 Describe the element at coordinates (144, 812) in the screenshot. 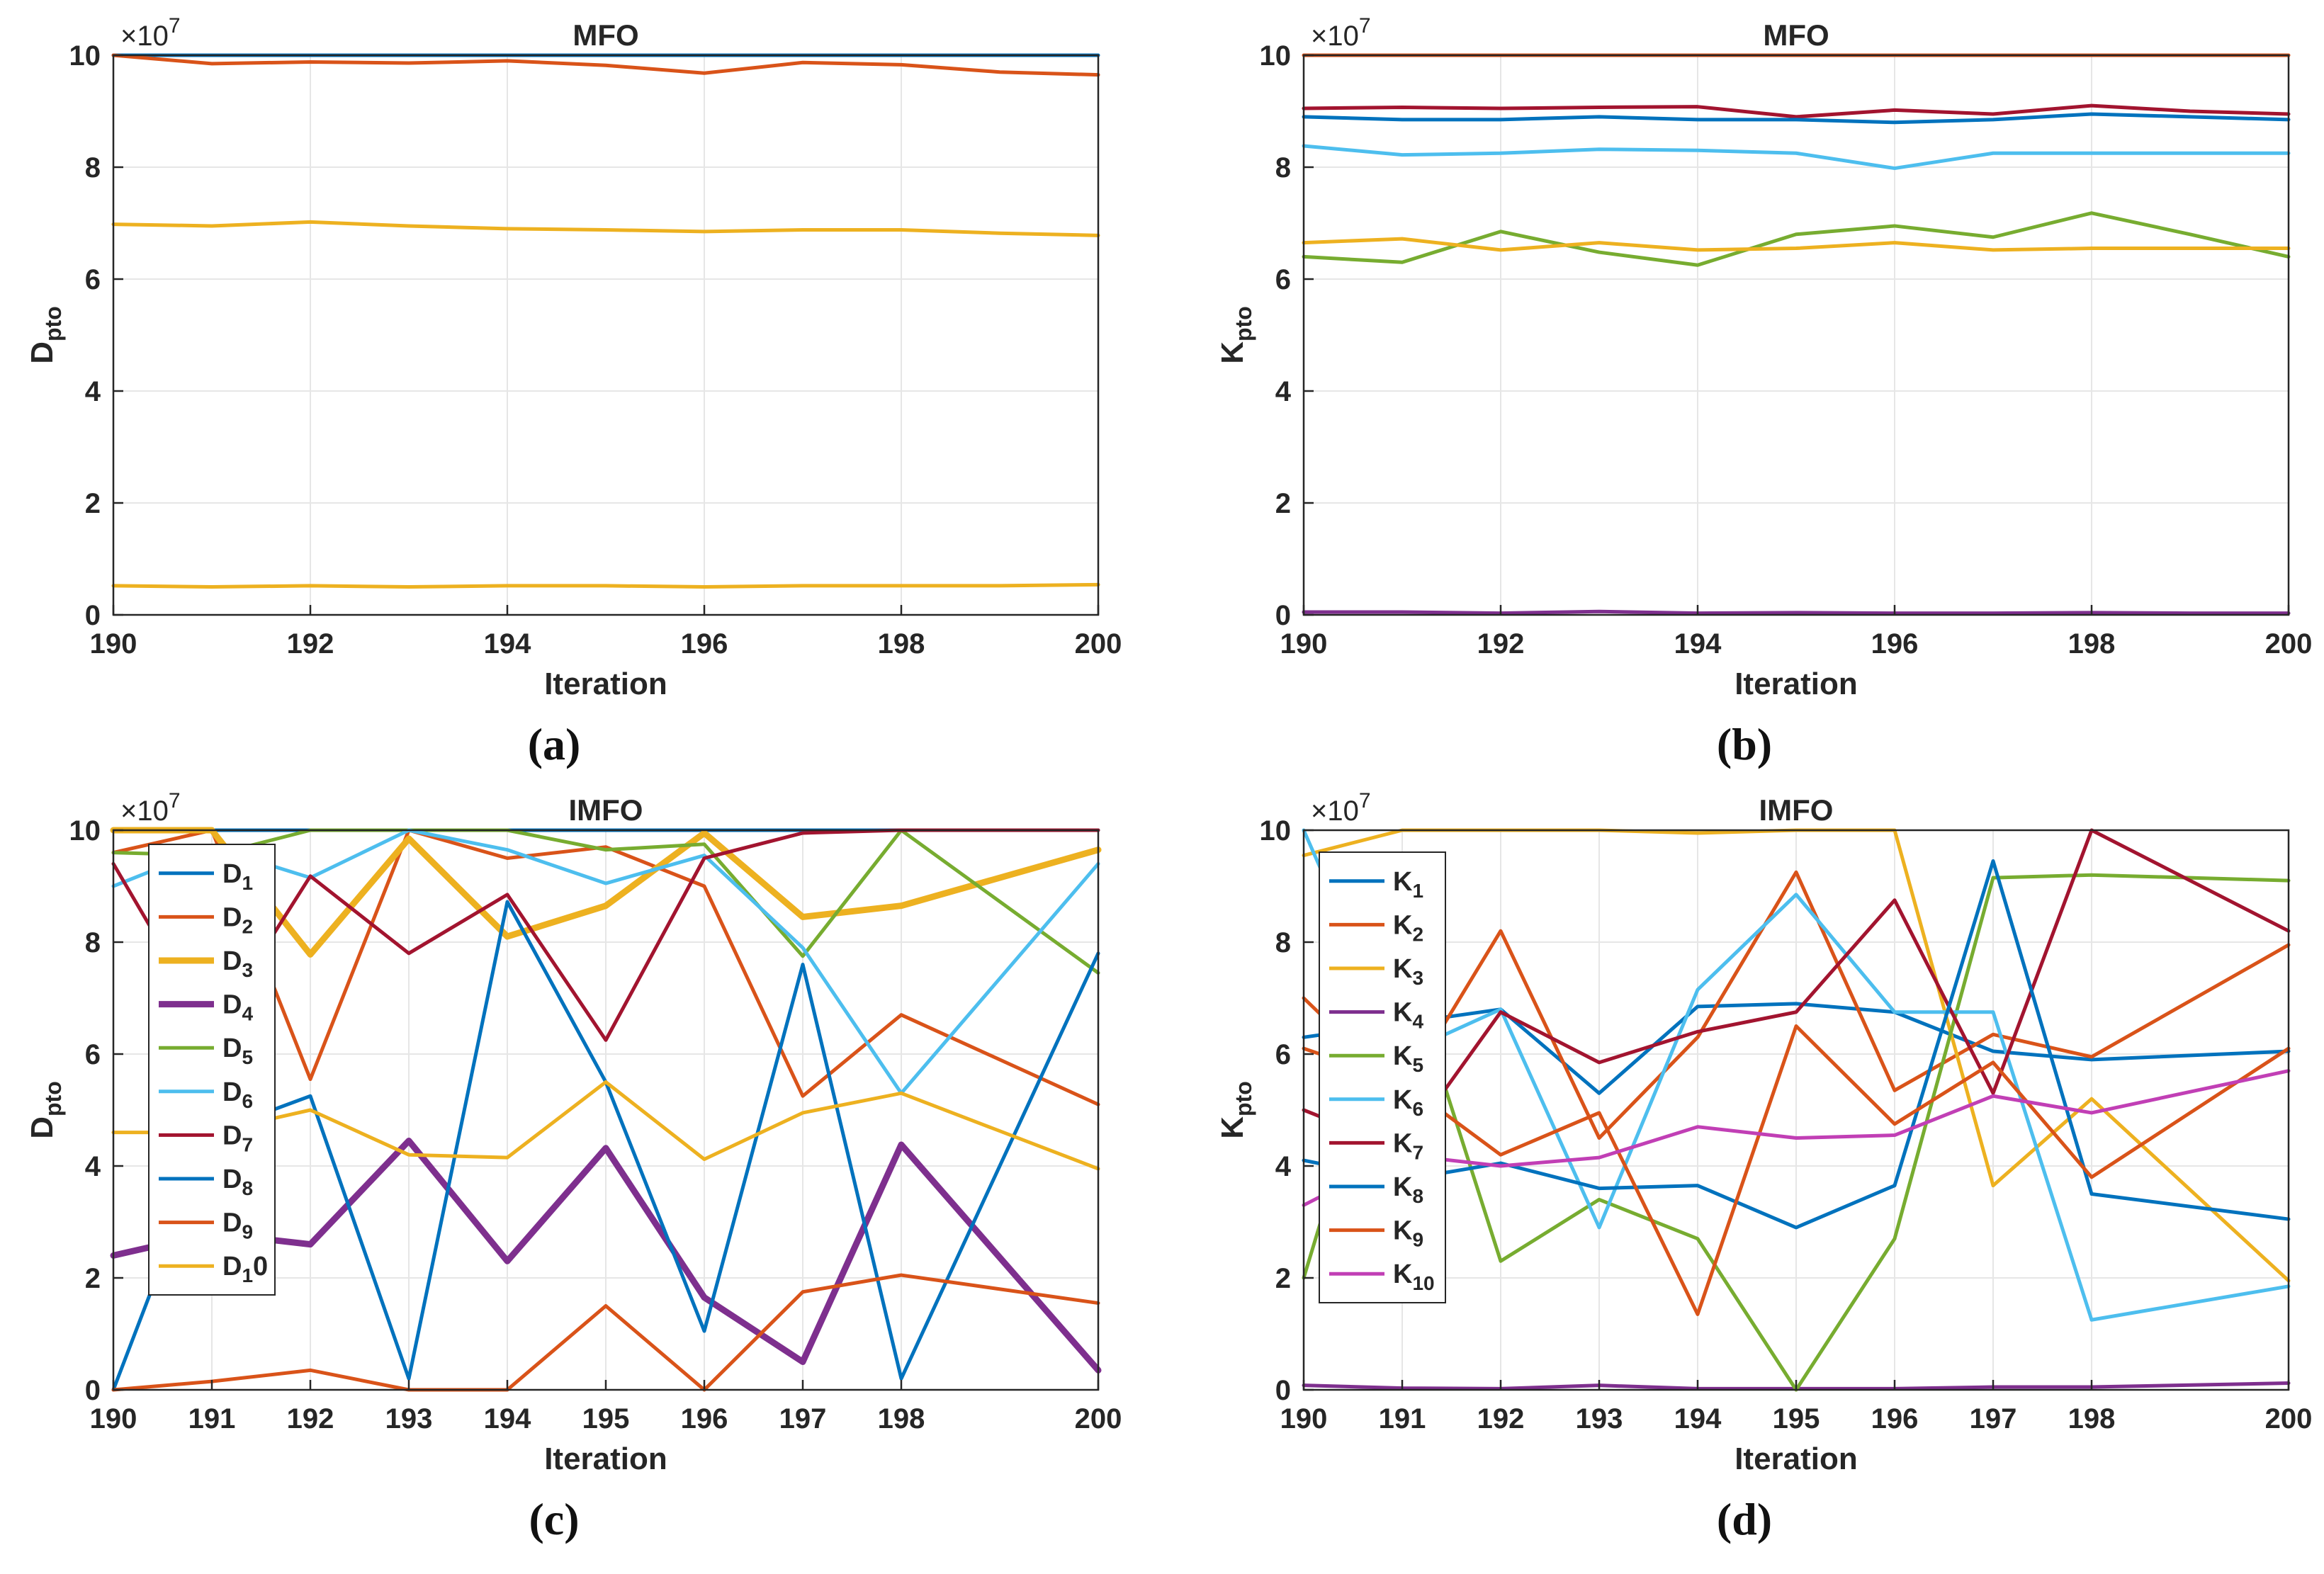

I see `exponent-base: ×10` at that location.